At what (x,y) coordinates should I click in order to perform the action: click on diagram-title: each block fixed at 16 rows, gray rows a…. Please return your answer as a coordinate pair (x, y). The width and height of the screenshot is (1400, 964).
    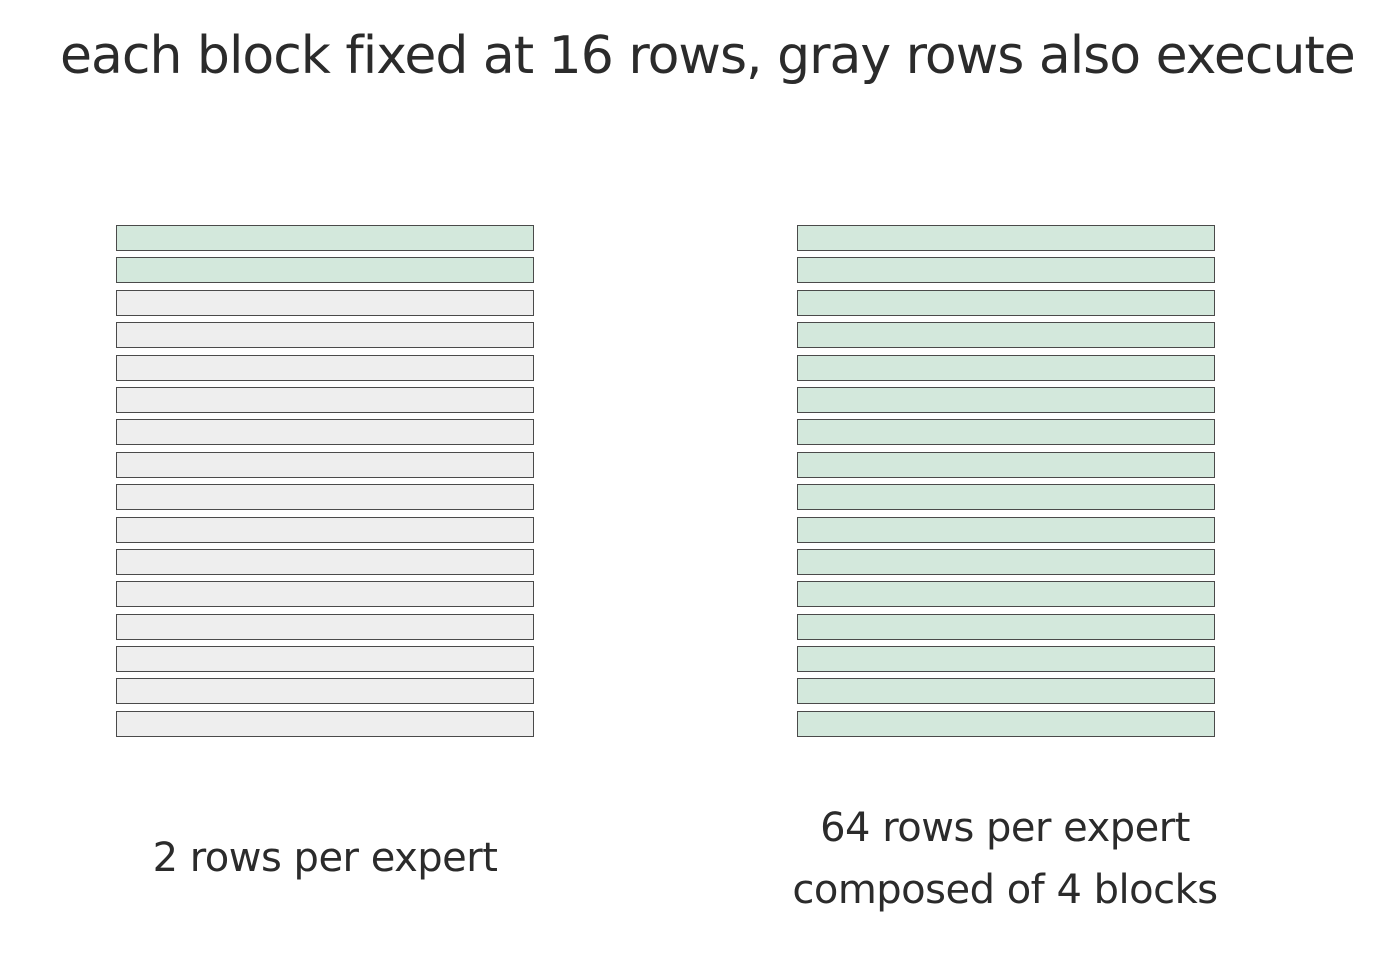
    Looking at the image, I should click on (708, 56).